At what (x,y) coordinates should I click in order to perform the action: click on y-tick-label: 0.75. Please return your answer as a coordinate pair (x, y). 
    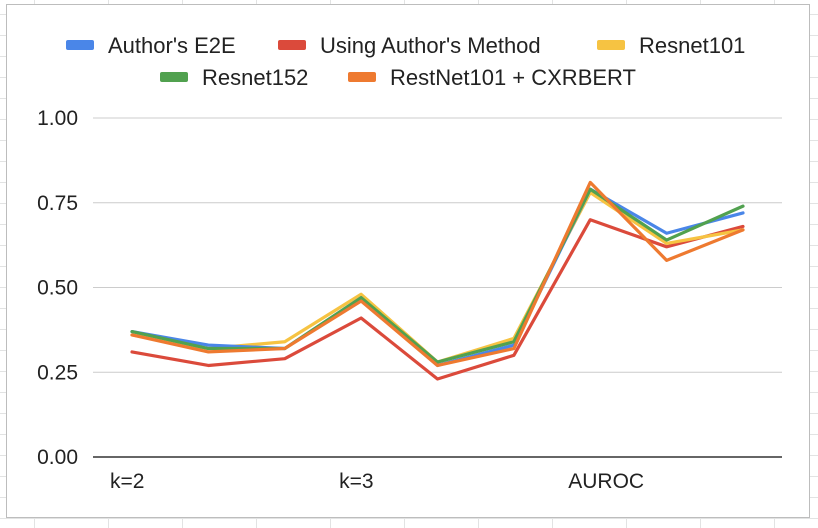
    Looking at the image, I should click on (57, 203).